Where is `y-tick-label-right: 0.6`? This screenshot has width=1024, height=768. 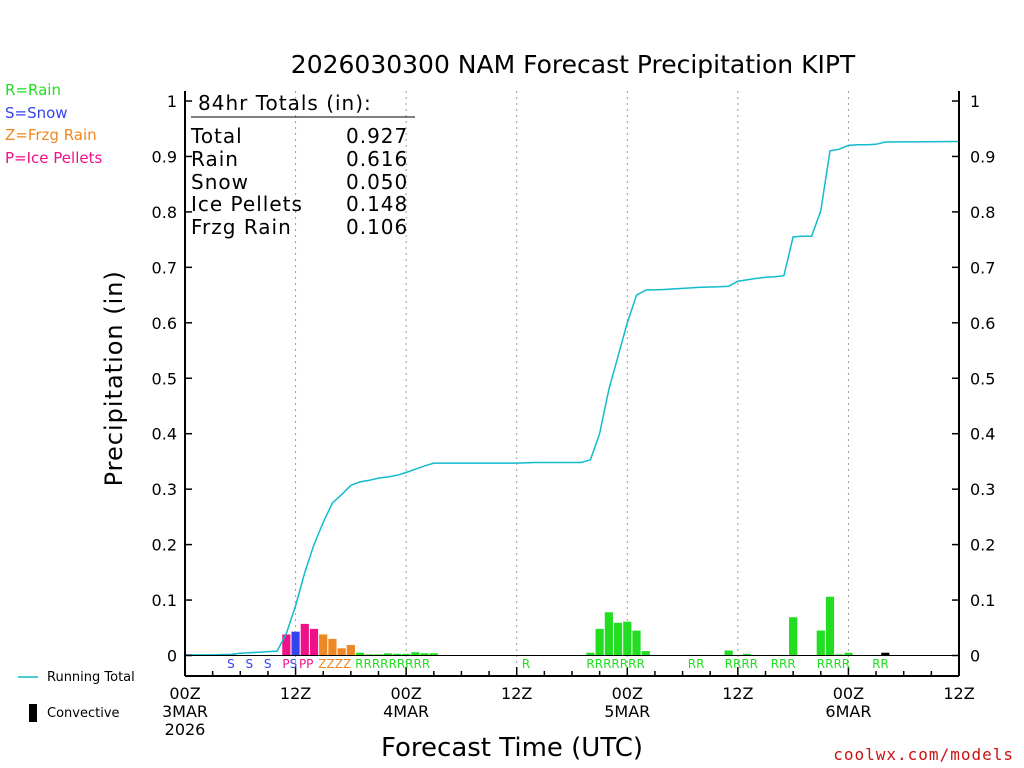
y-tick-label-right: 0.6 is located at coordinates (982, 323).